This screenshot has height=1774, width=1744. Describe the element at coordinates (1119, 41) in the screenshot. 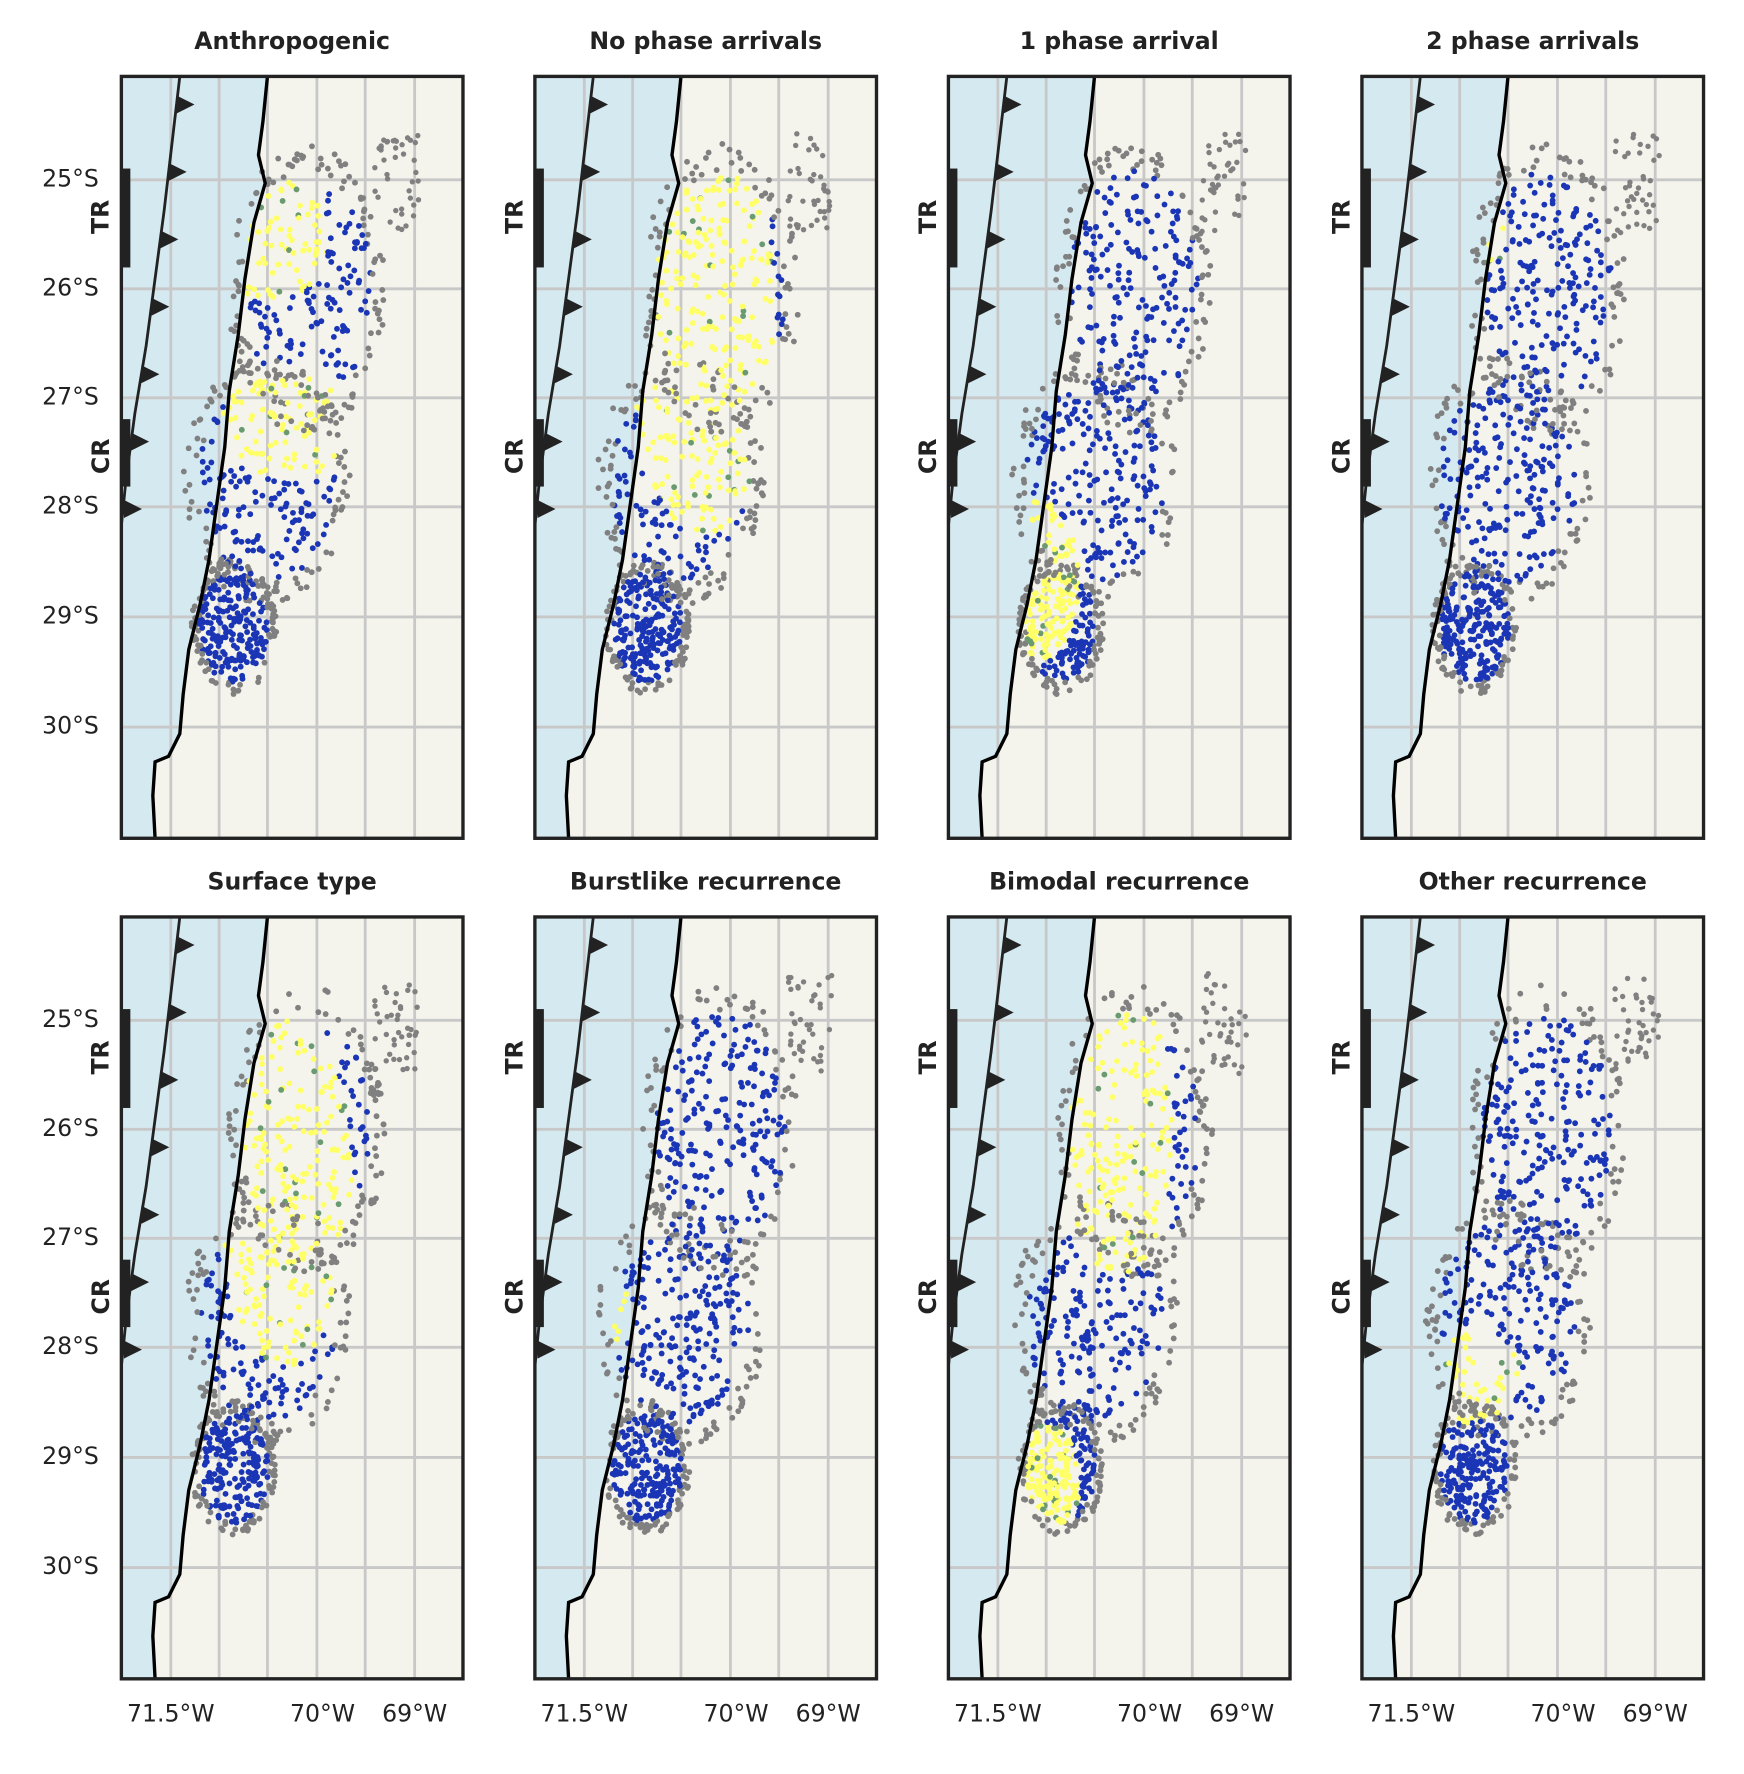

I see `panel-title: 1 phase arrival` at that location.